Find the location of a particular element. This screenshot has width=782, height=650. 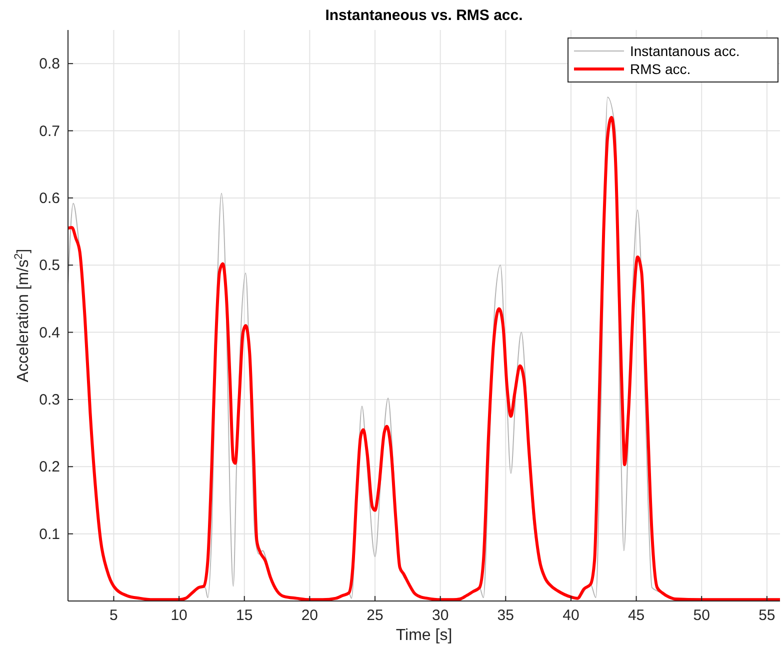

x-tick-label: 20 is located at coordinates (309, 615).